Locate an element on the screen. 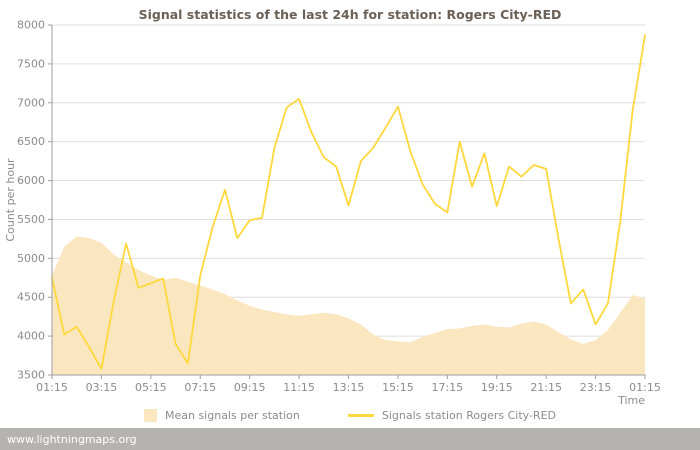 Image resolution: width=700 pixels, height=450 pixels. y-tick-label: 4500 is located at coordinates (31, 297).